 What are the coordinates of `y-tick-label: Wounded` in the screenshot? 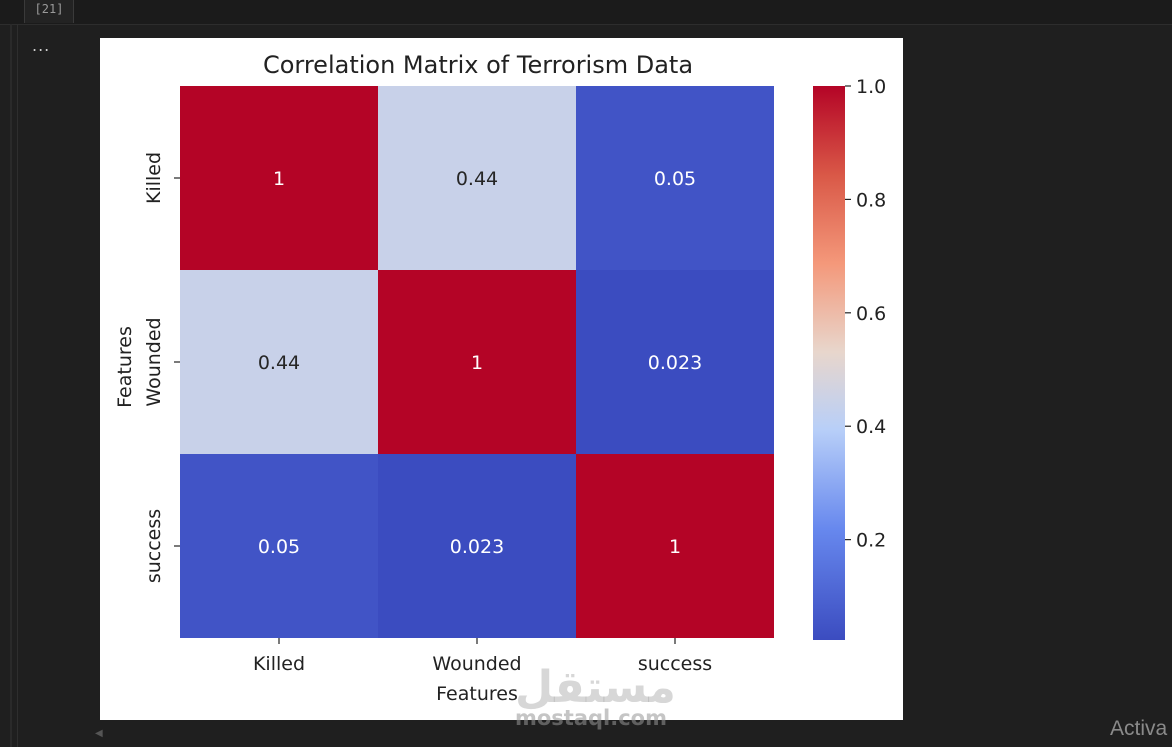 It's located at (154, 361).